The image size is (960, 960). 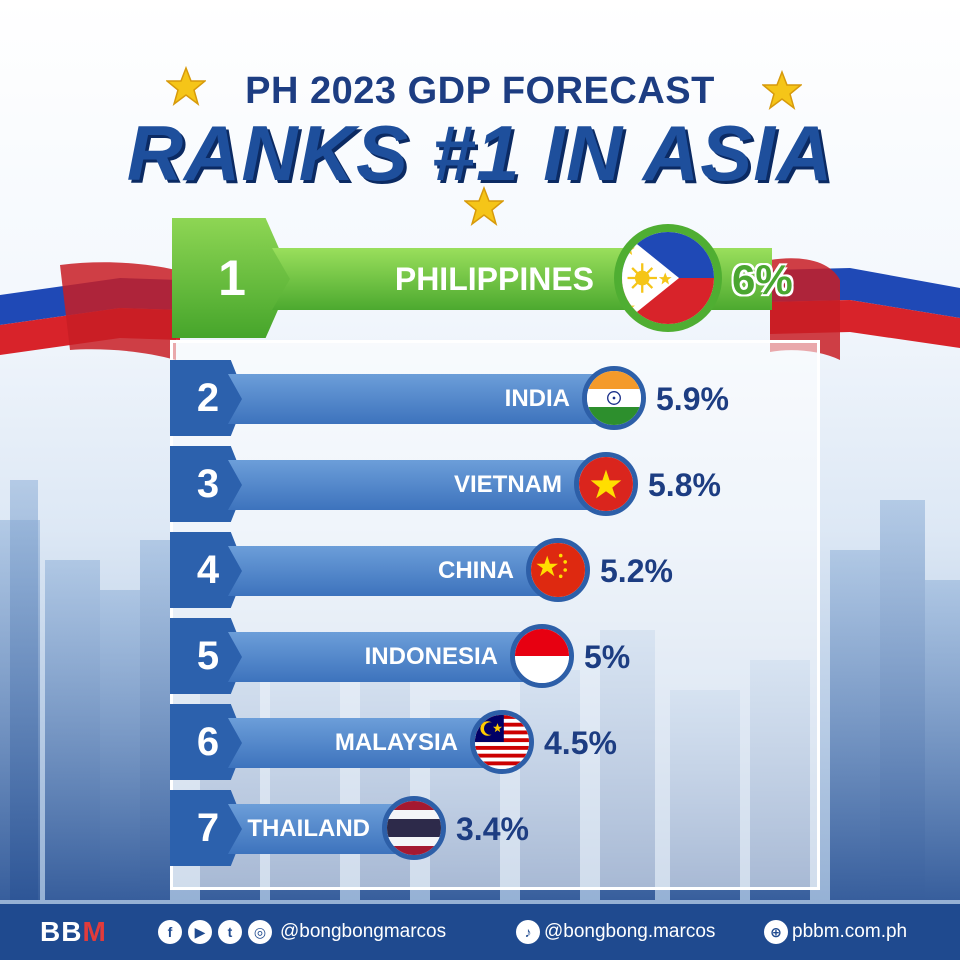 What do you see at coordinates (492, 829) in the screenshot?
I see `value-label: 3.4%` at bounding box center [492, 829].